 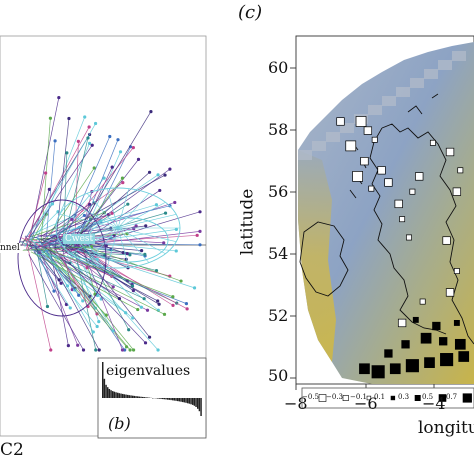 I want to click on map-data-field-west, so click(x=317, y=256).